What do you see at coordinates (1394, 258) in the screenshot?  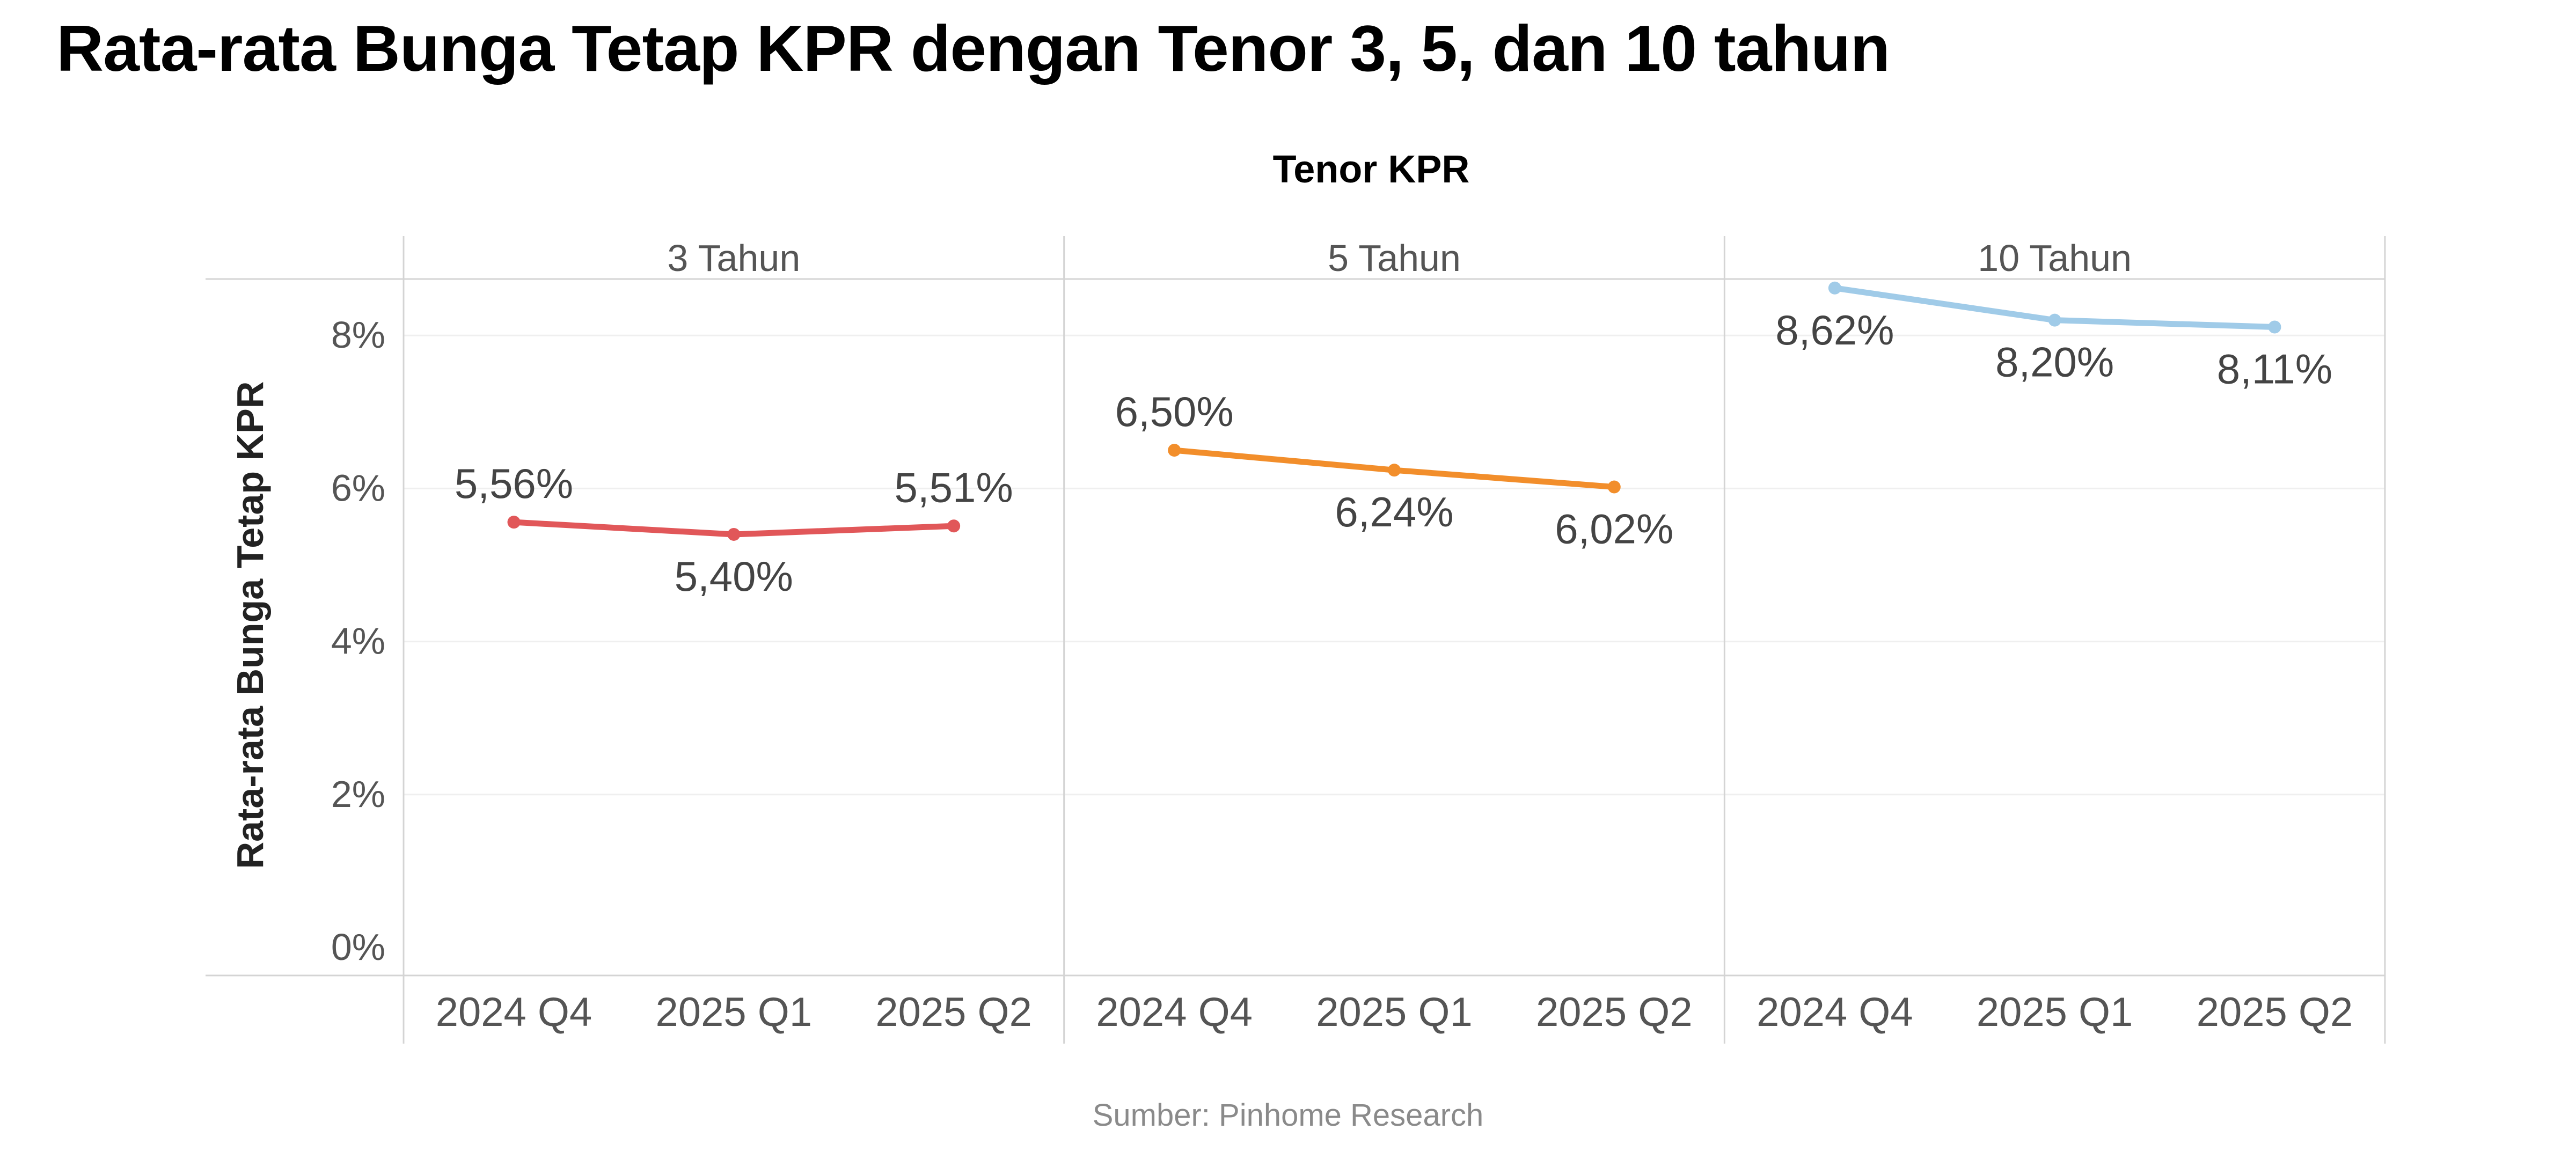 I see `panel-header: 5 Tahun` at bounding box center [1394, 258].